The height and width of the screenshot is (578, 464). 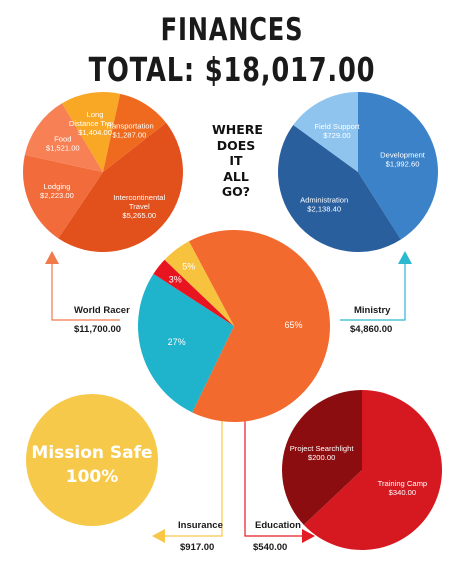 I want to click on main-label-education: 3%, so click(x=175, y=280).